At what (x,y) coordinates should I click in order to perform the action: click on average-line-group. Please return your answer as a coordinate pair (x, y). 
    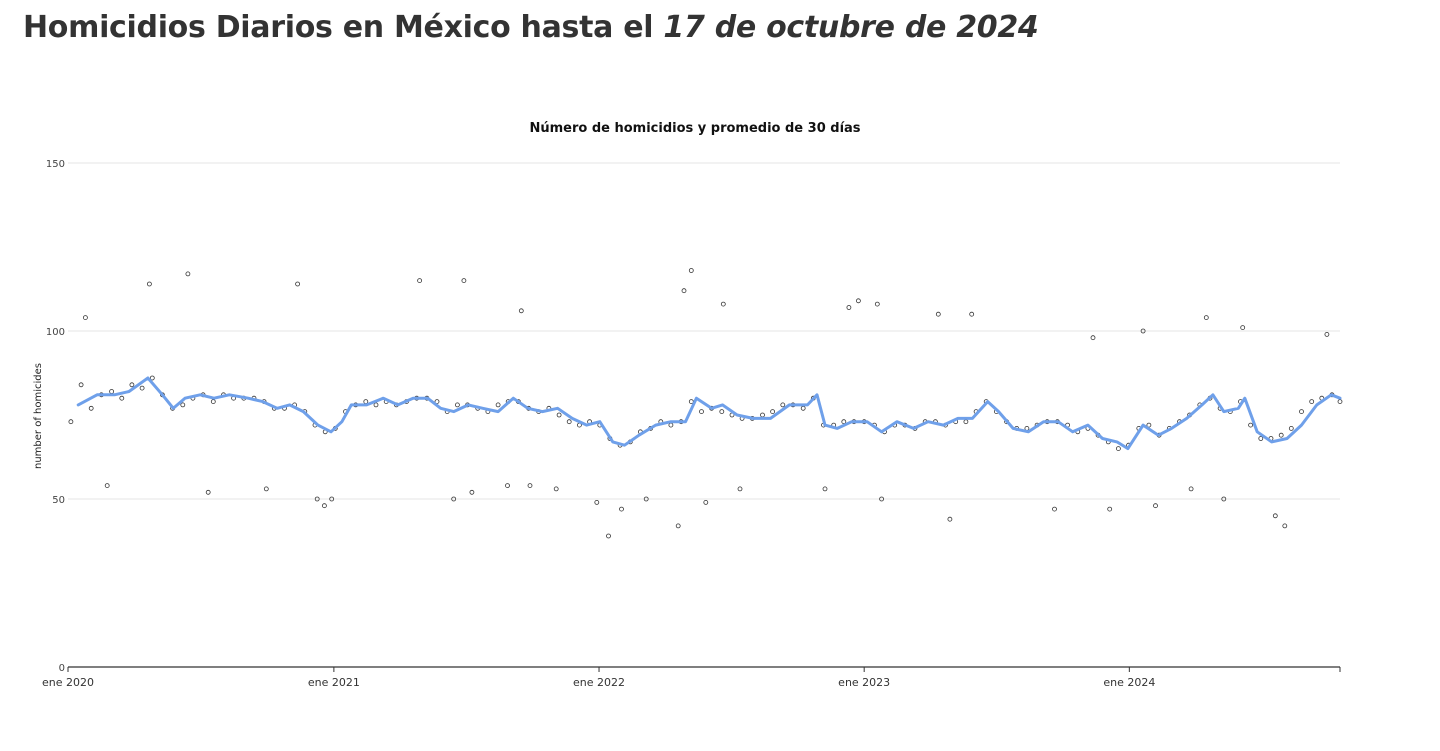
    Looking at the image, I should click on (709, 413).